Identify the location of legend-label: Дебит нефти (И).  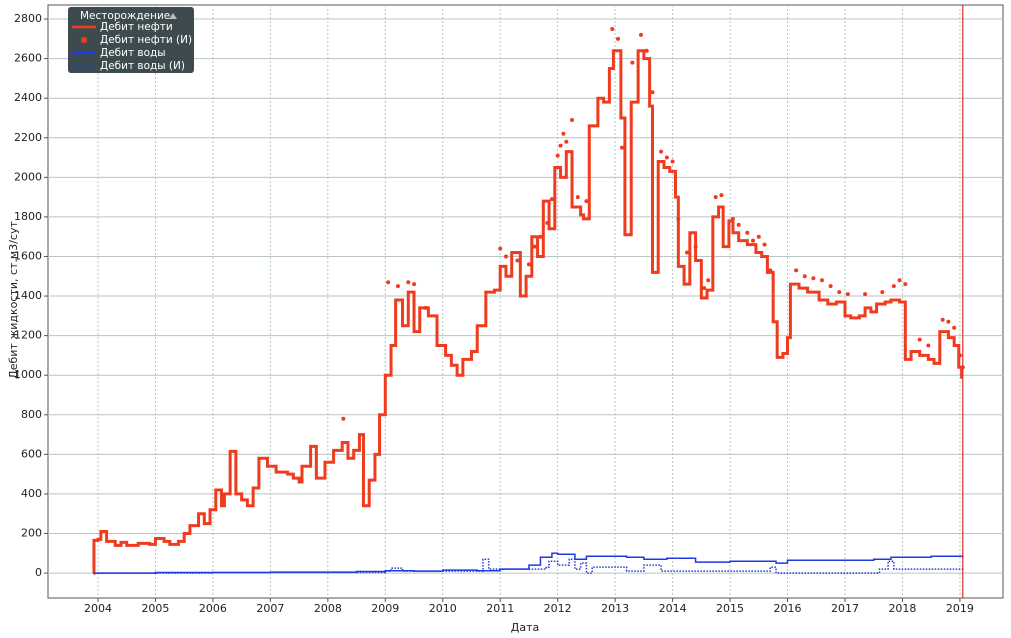
(146, 40).